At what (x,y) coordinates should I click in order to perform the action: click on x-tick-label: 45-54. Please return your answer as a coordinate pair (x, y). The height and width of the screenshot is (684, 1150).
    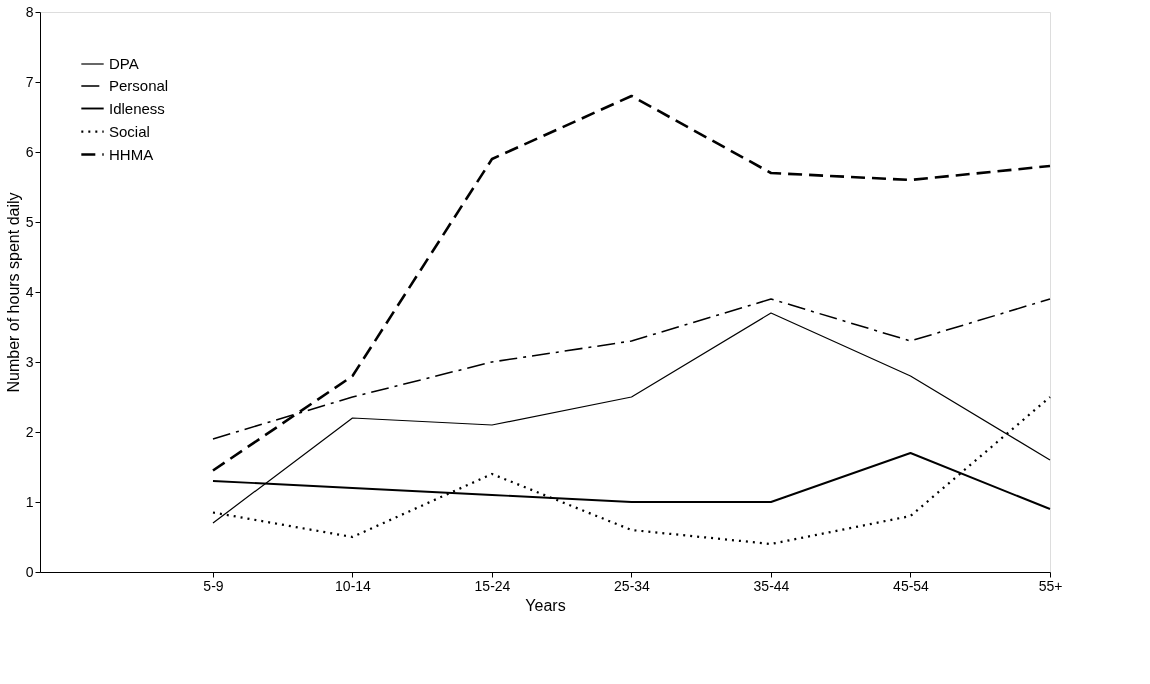
    Looking at the image, I should click on (911, 585).